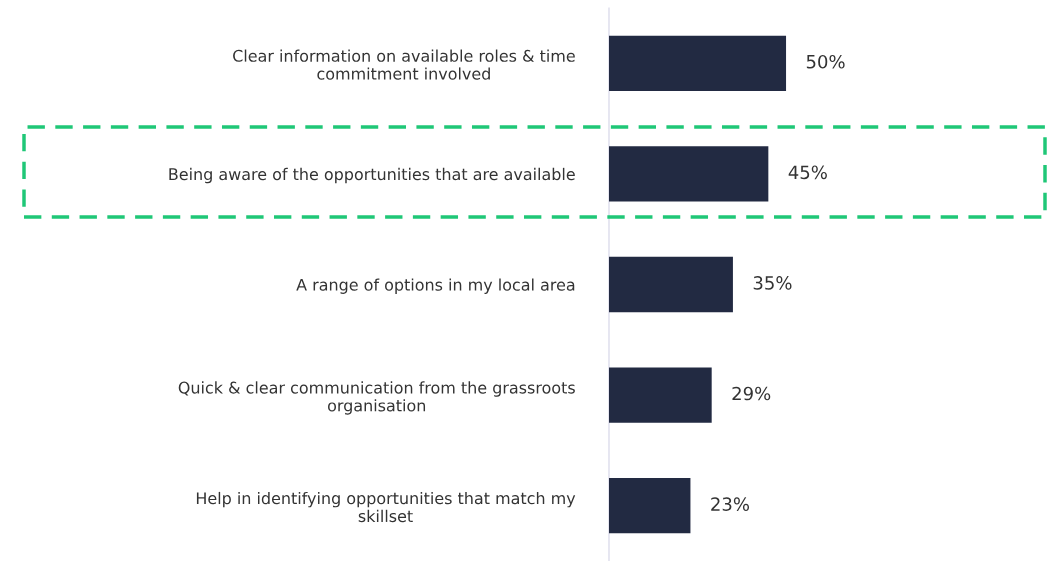 The height and width of the screenshot is (561, 1048). What do you see at coordinates (372, 175) in the screenshot?
I see `y-tick-label: Being aware of the opportunities that are available` at bounding box center [372, 175].